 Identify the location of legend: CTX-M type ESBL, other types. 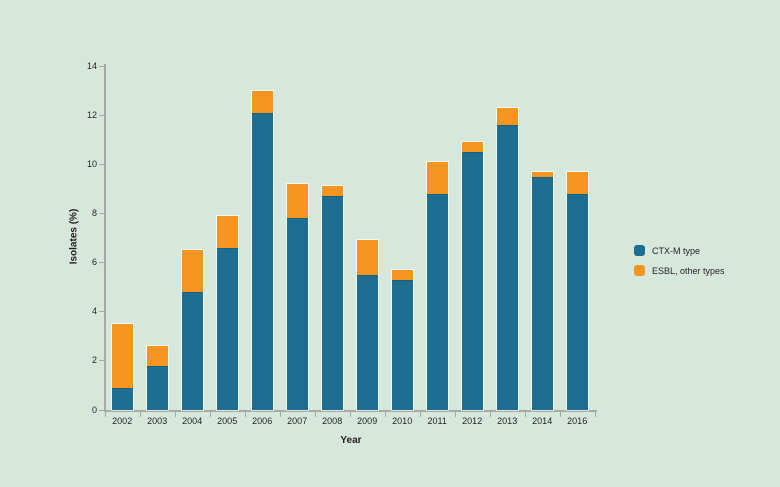
(679, 265).